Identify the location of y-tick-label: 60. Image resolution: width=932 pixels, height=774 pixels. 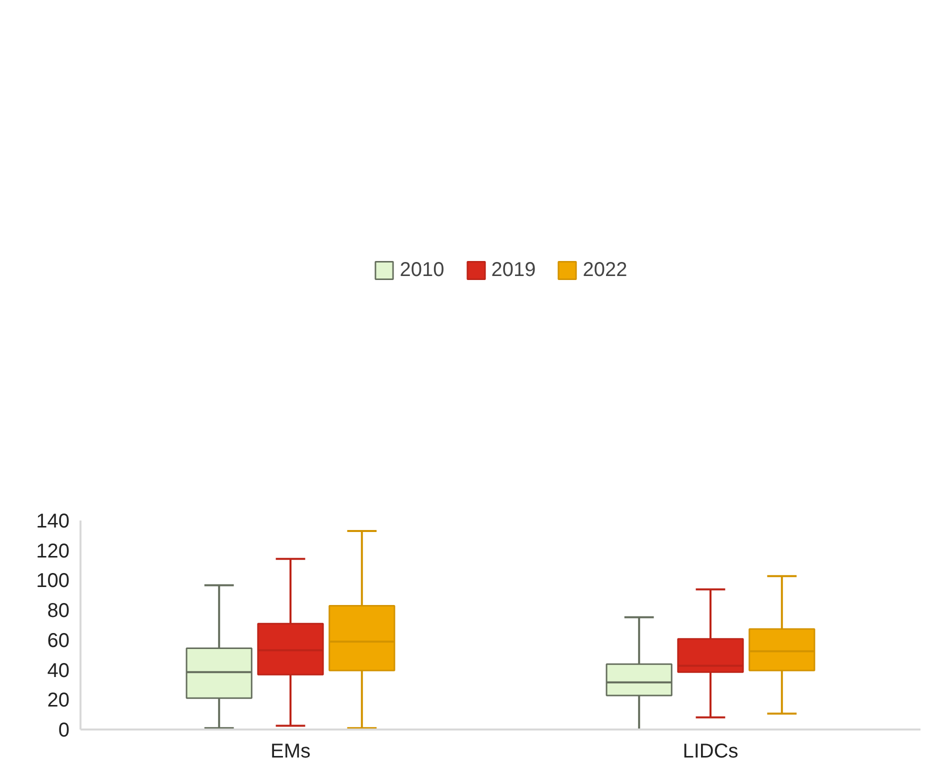
(58, 641).